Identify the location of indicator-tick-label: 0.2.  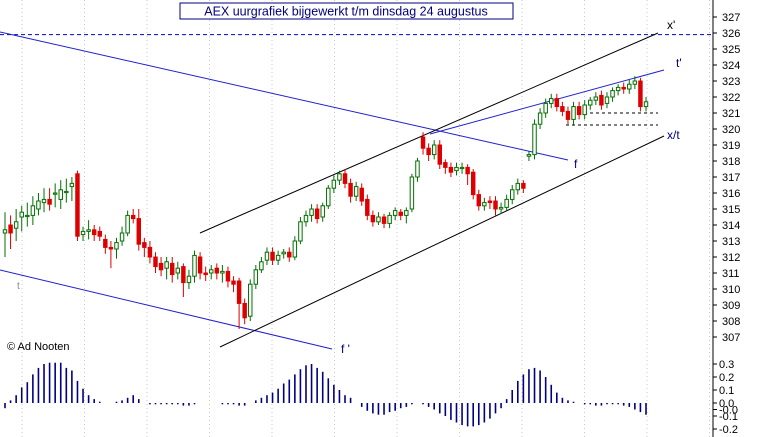
(726, 378).